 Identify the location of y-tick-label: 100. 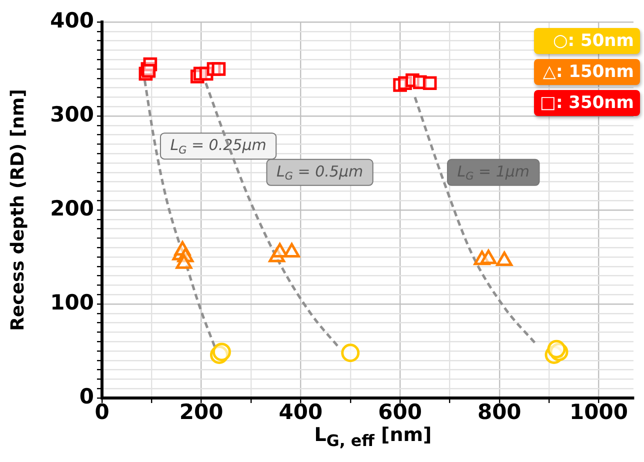
(72, 302).